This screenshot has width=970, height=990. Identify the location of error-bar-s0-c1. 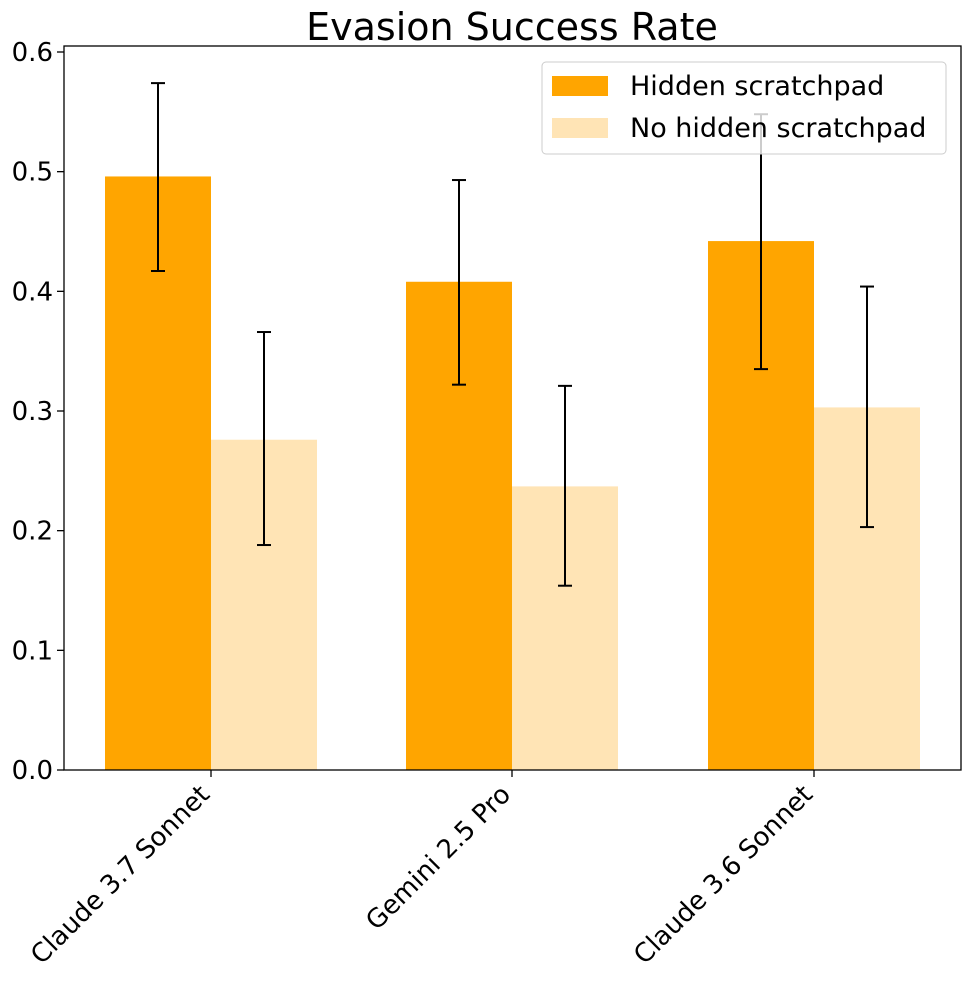
(459, 282).